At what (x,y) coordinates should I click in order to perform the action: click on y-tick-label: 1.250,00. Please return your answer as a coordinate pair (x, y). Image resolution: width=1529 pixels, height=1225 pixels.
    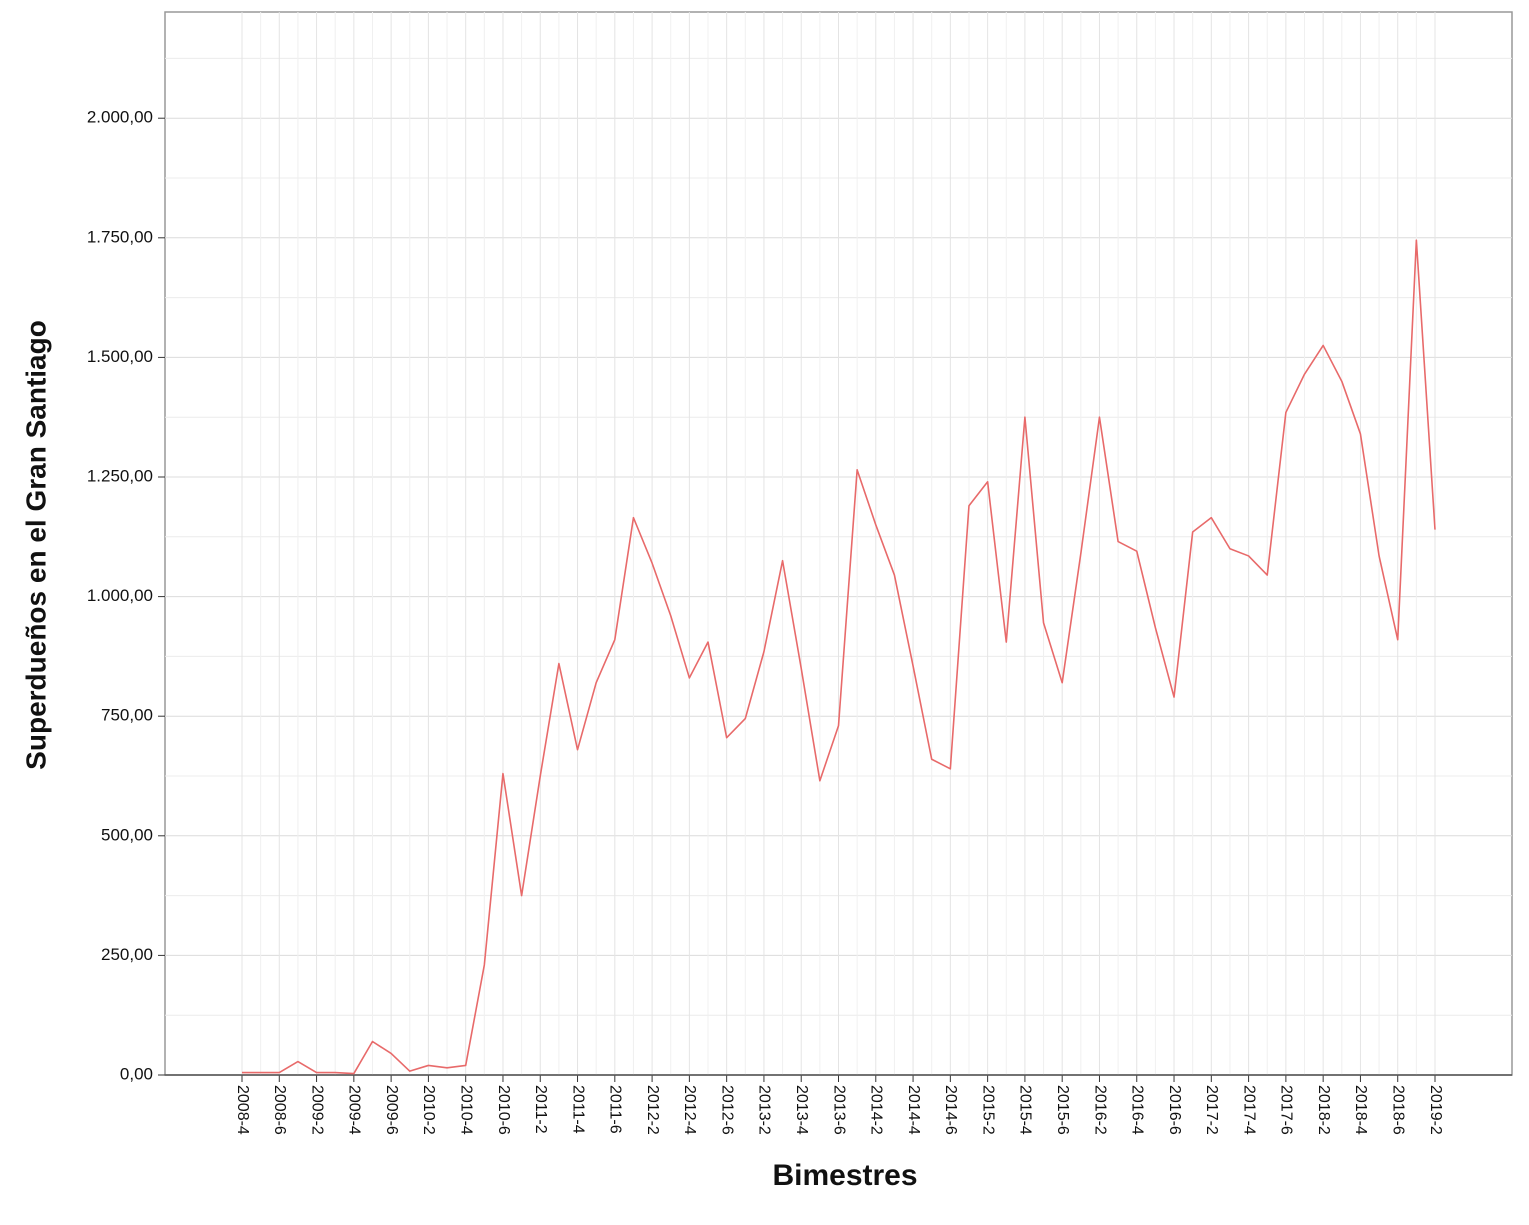
    Looking at the image, I should click on (120, 475).